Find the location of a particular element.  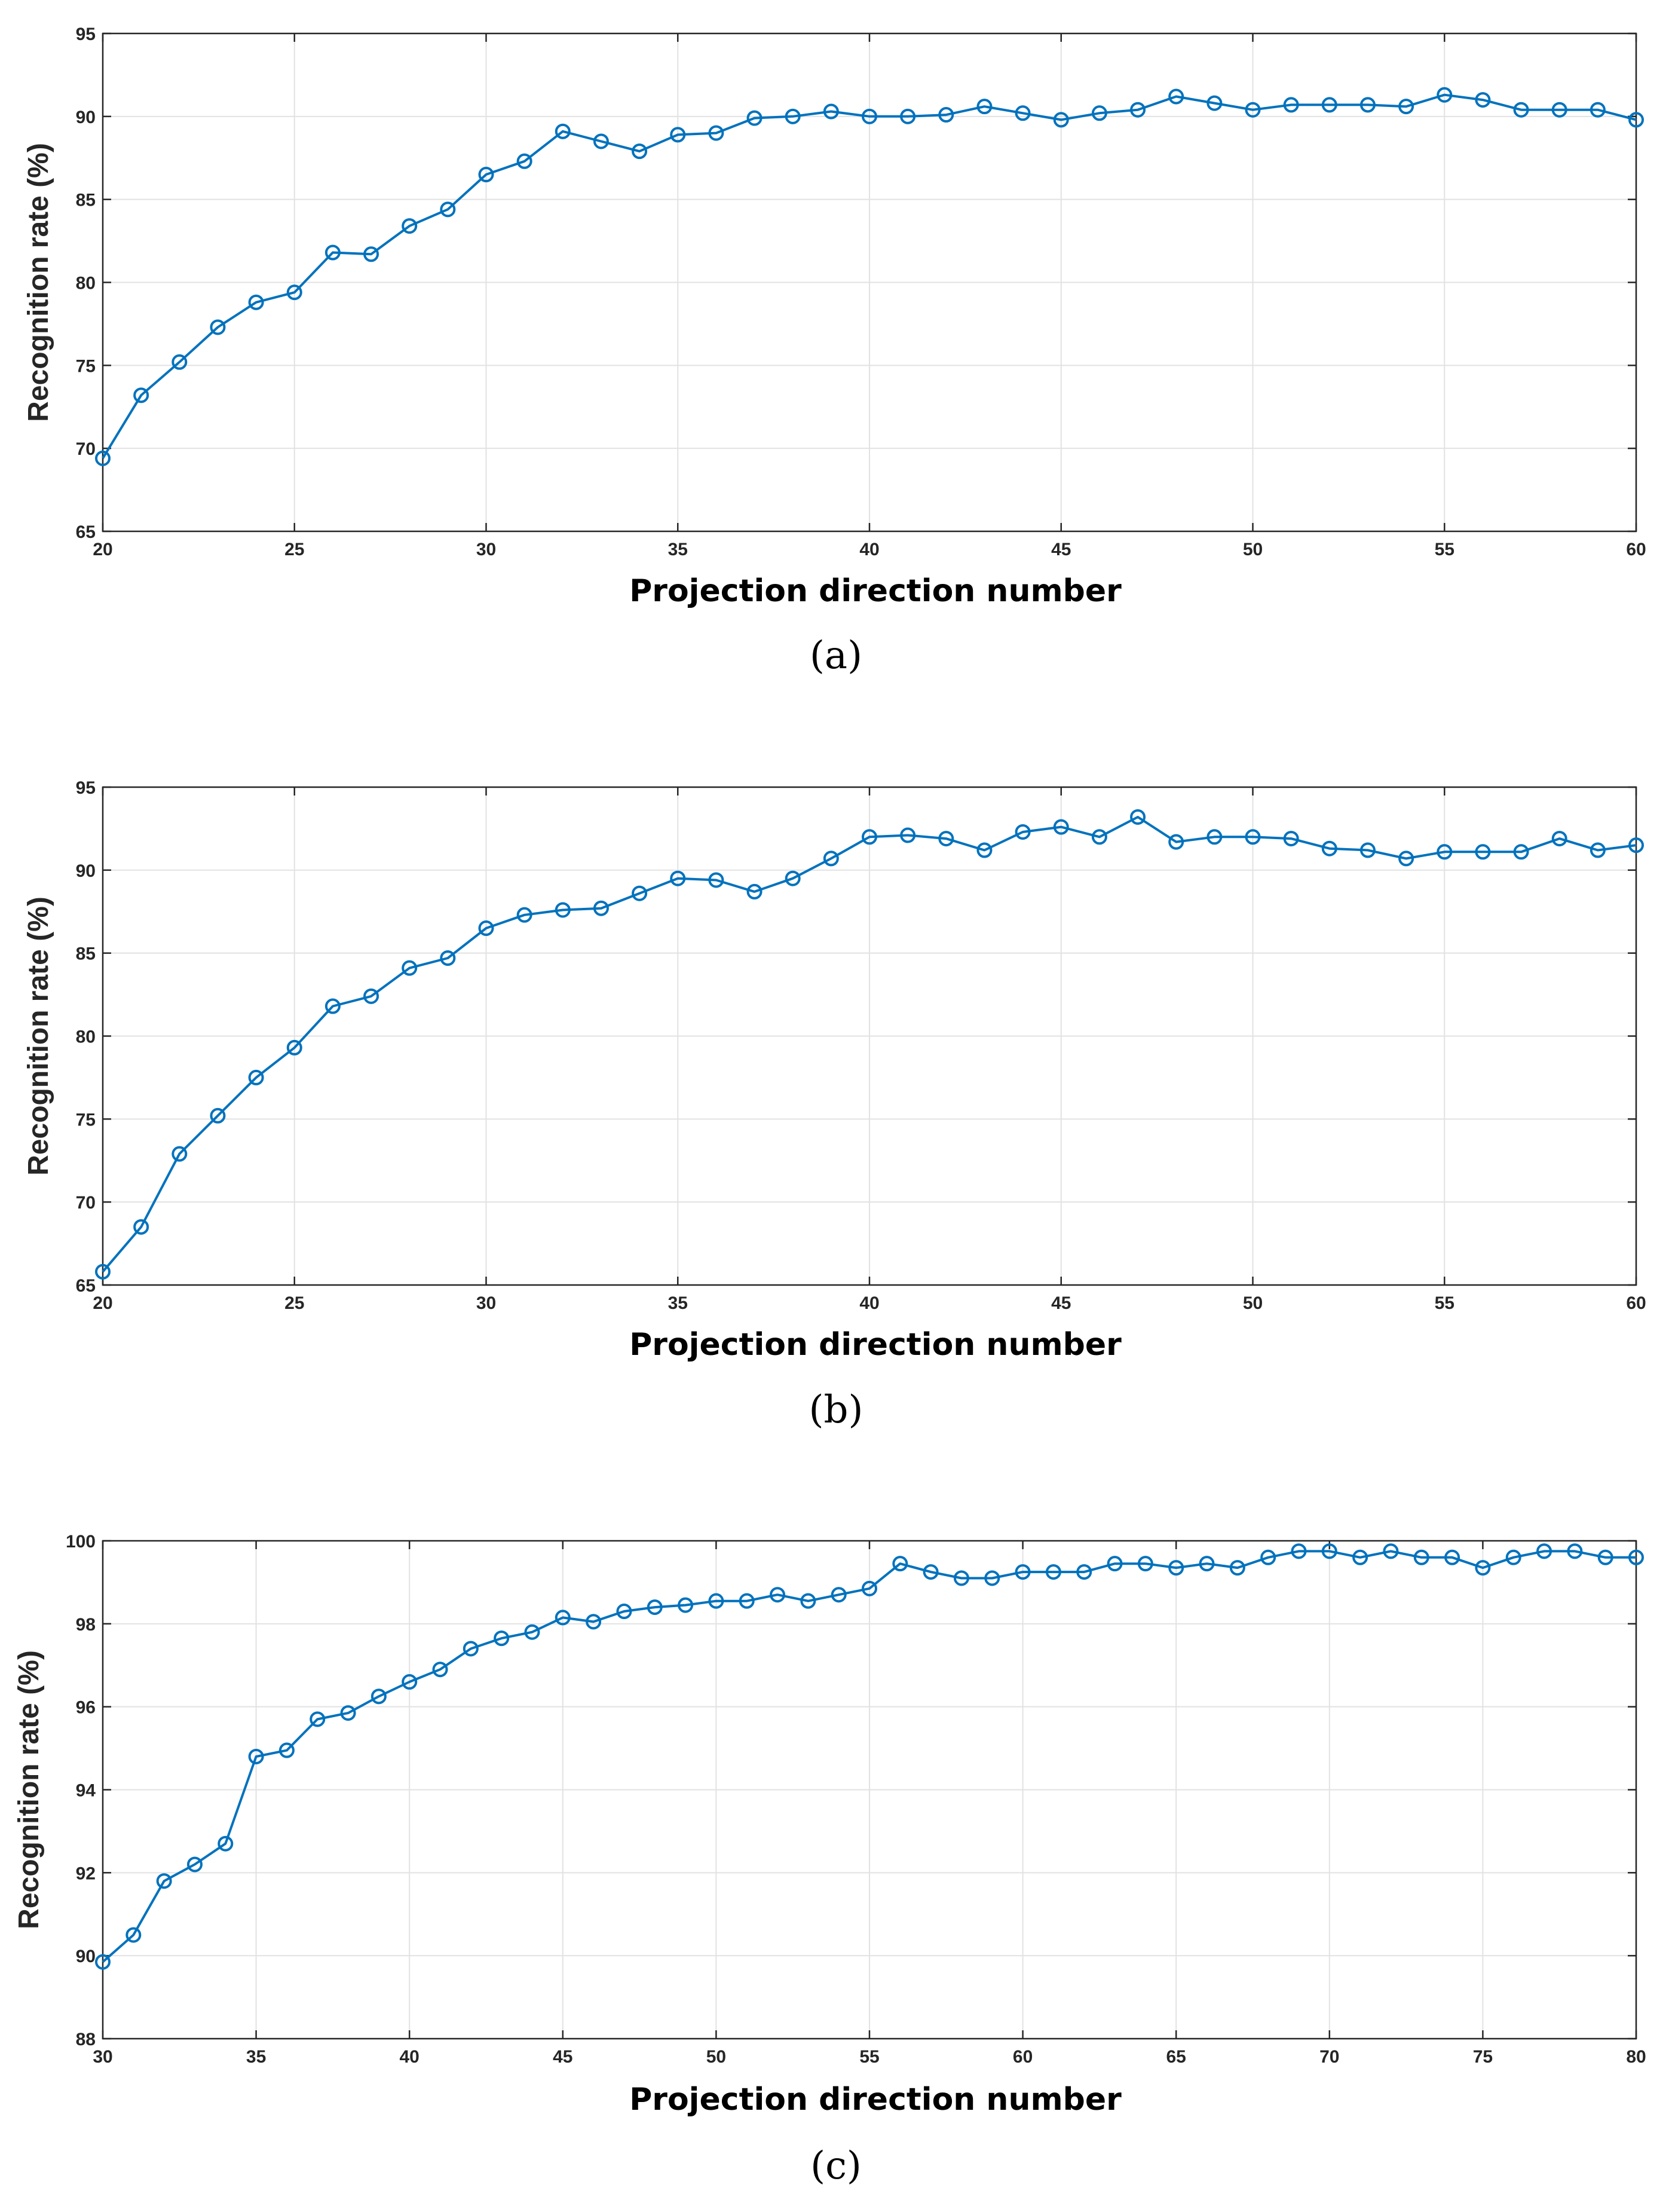

x-tick-label: 25 is located at coordinates (294, 1303).